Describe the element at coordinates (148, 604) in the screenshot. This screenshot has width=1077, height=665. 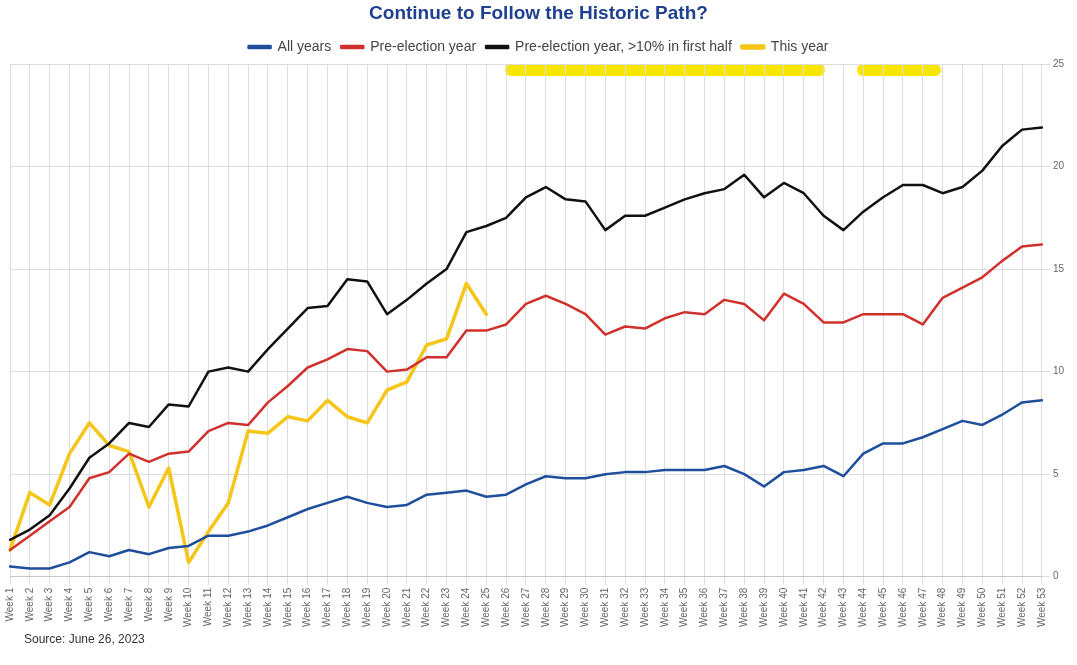
I see `x-tick-label: Week 8` at that location.